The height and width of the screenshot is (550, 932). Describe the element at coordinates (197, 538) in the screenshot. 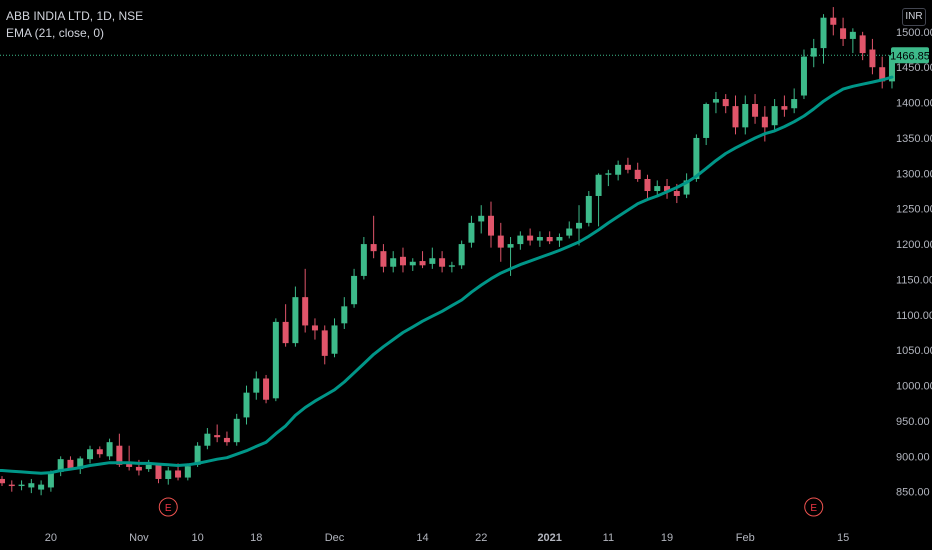

I see `x-tick-label: 10` at that location.